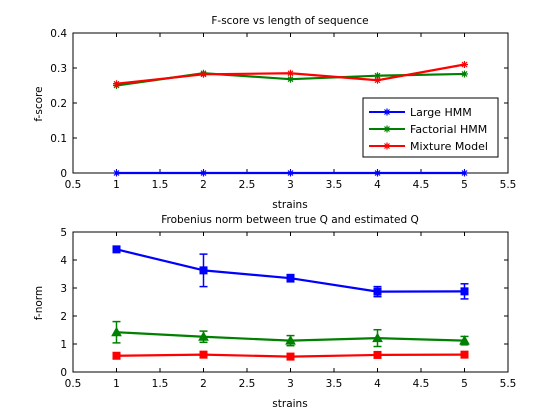 The height and width of the screenshot is (420, 560). I want to click on legend: Large HMM Factorial HMM Mixture Model, so click(430, 127).